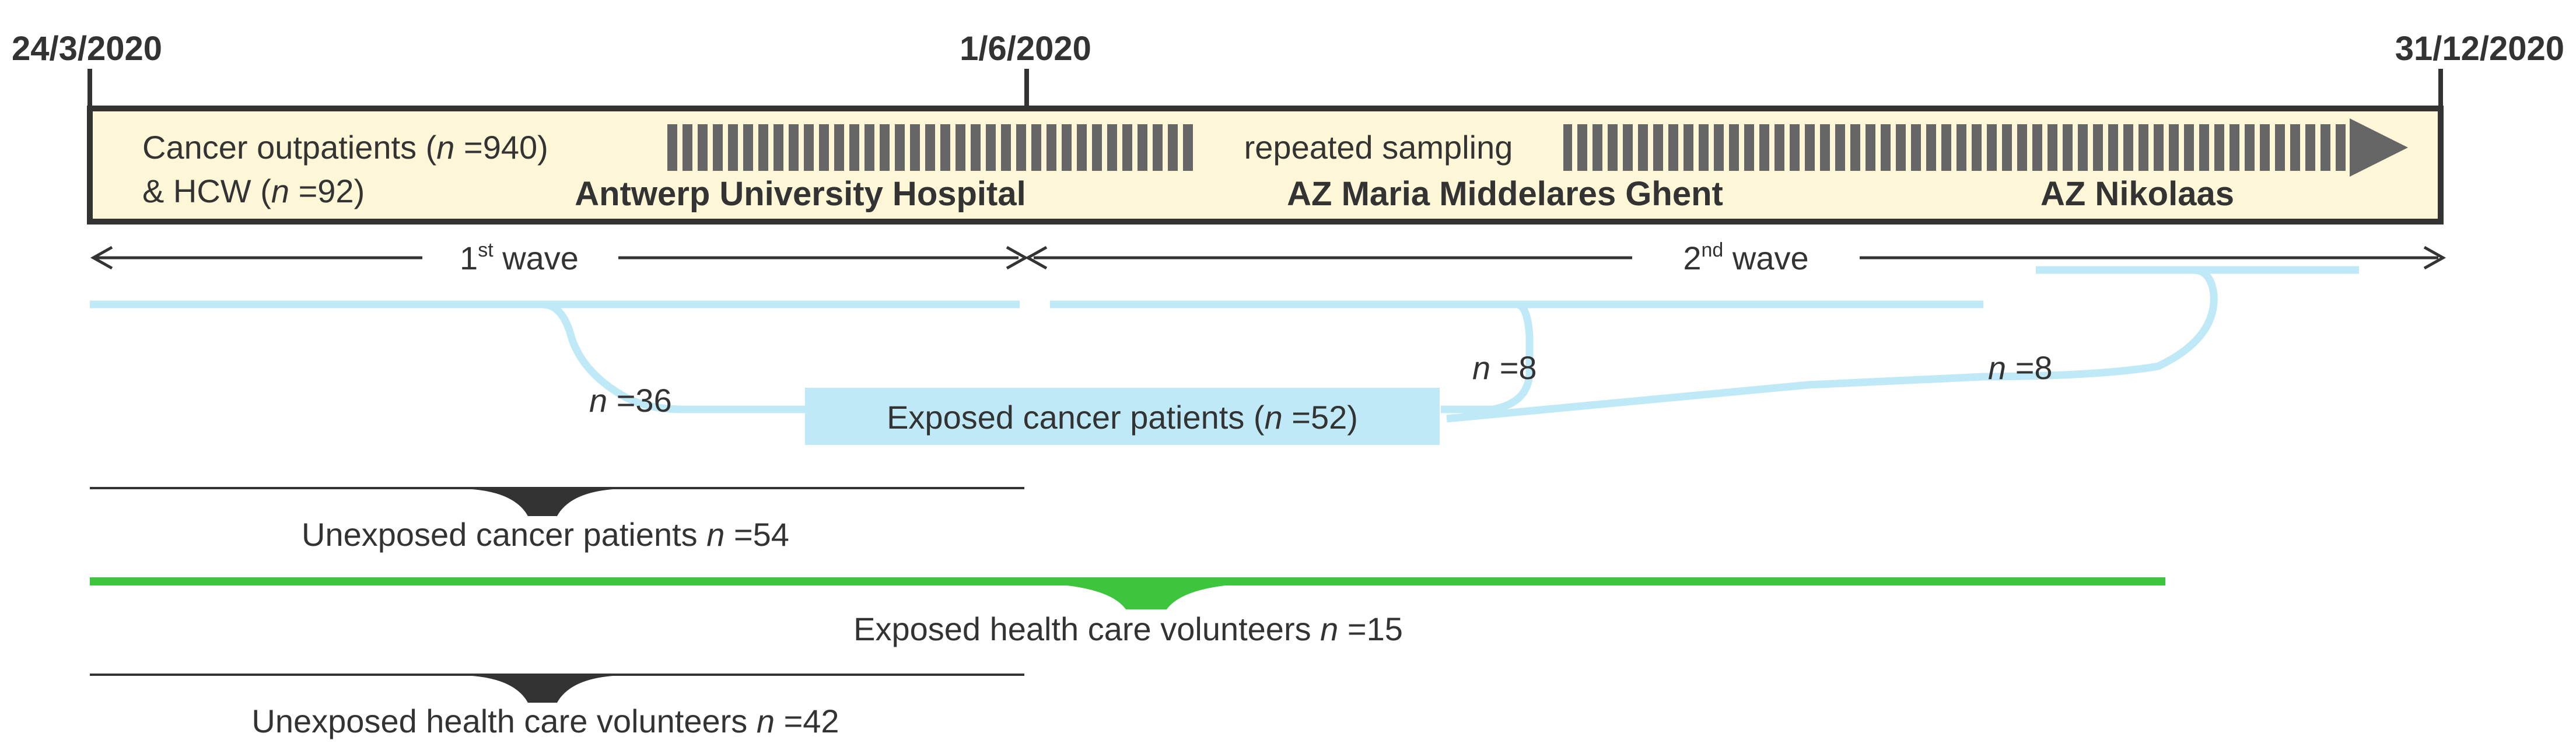 The width and height of the screenshot is (2576, 754). Describe the element at coordinates (2137, 194) in the screenshot. I see `hospital-nikolaas: AZ Nikolaas` at that location.